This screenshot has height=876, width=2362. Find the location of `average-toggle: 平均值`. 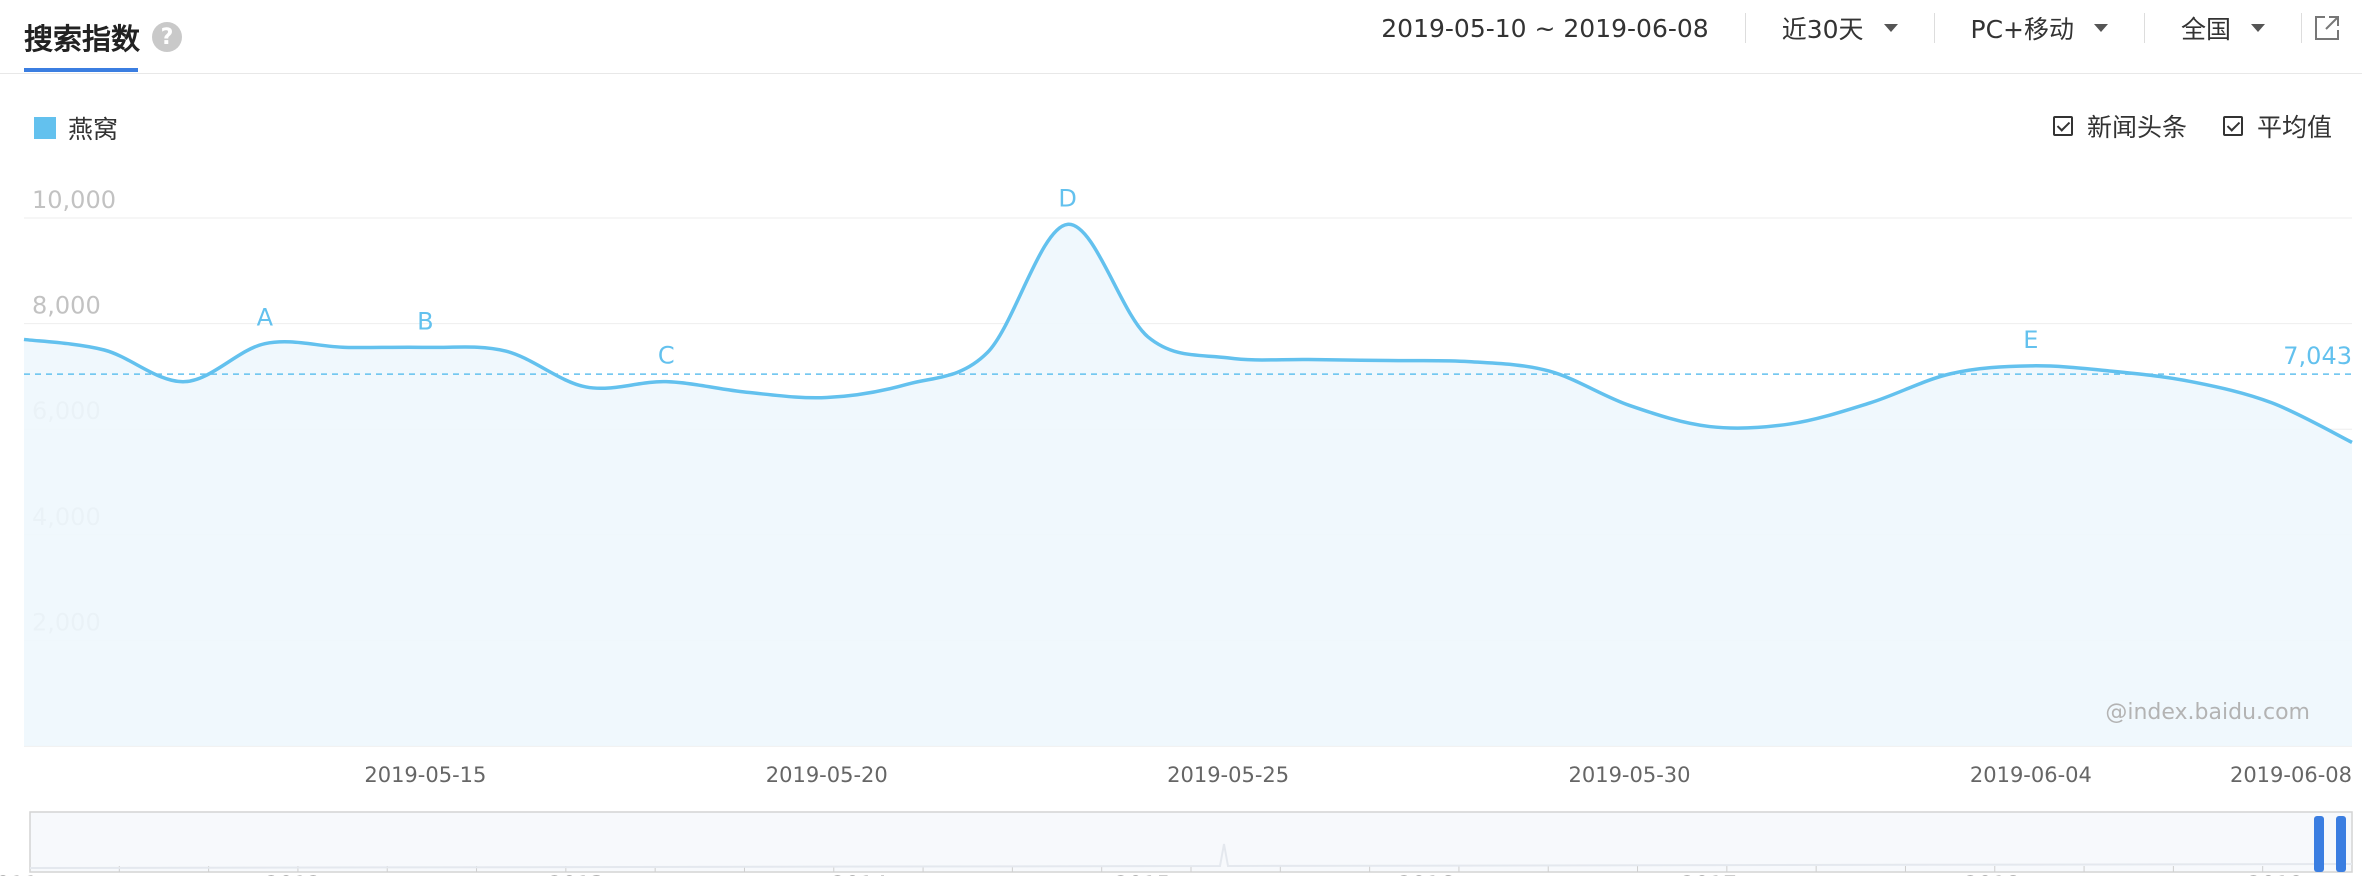

average-toggle: 平均值 is located at coordinates (2277, 126).